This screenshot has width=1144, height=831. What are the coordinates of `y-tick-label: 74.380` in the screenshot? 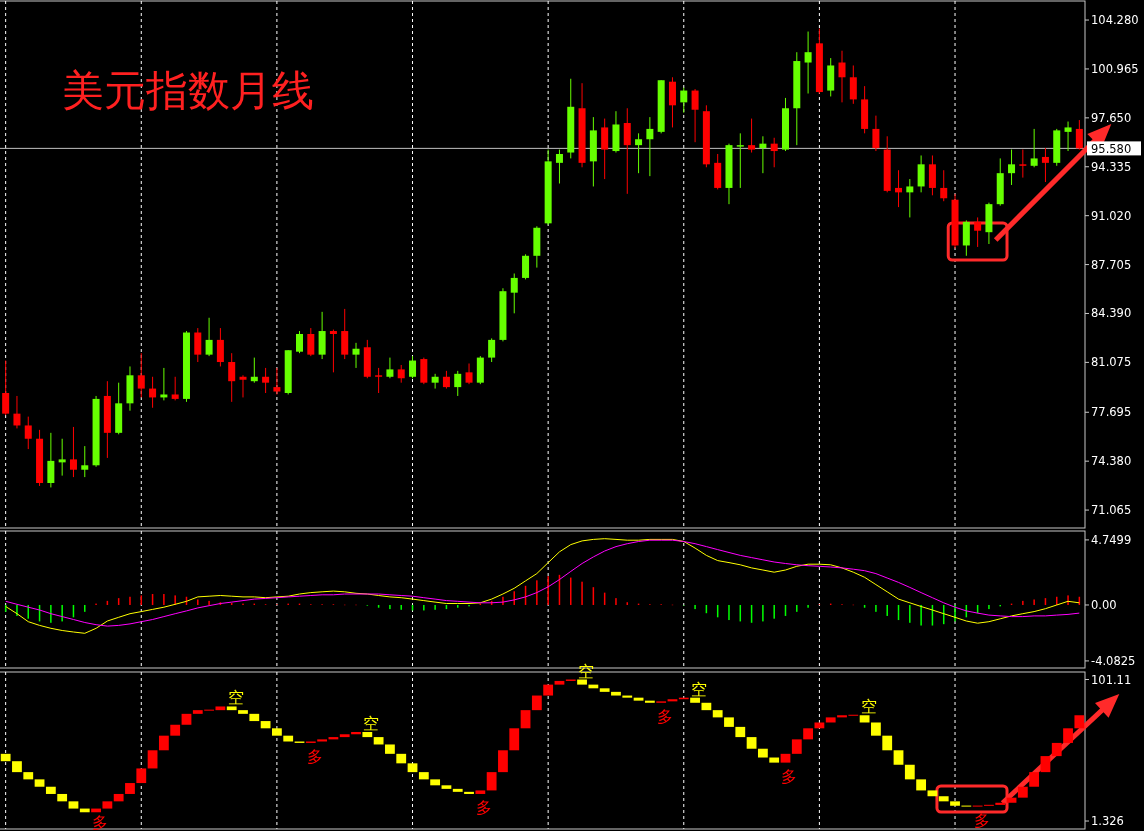 It's located at (1111, 461).